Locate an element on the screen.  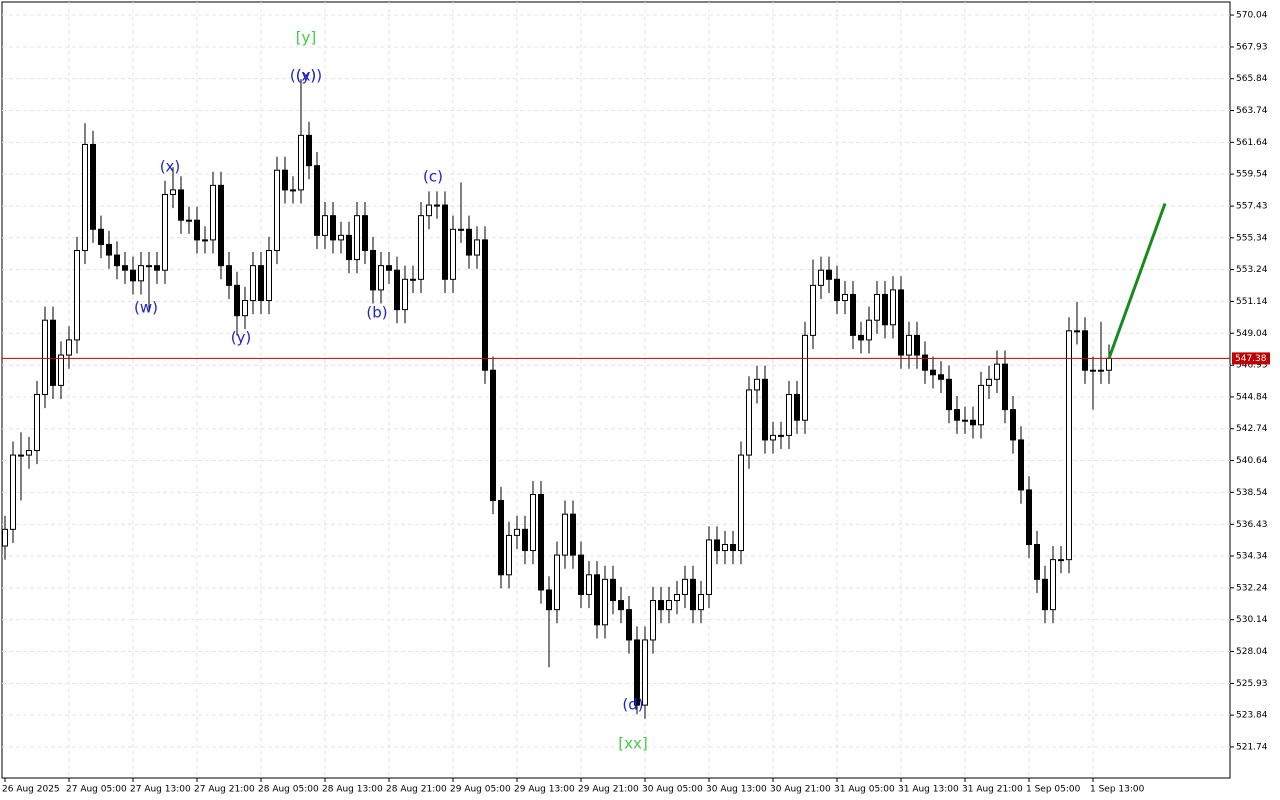
wave-label: (c) is located at coordinates (433, 177).